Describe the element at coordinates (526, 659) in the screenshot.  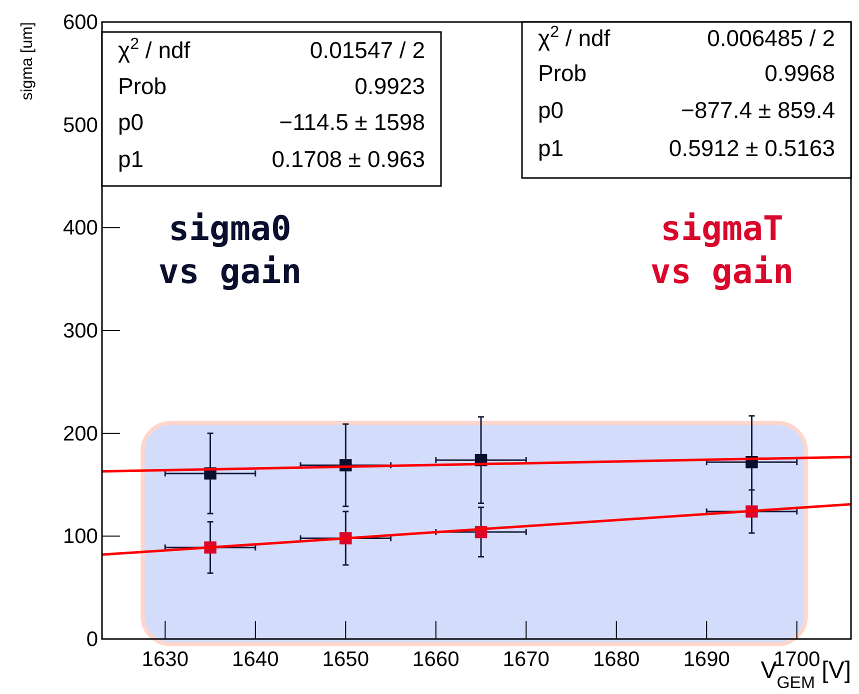
I see `x-tick-label: 1670` at that location.